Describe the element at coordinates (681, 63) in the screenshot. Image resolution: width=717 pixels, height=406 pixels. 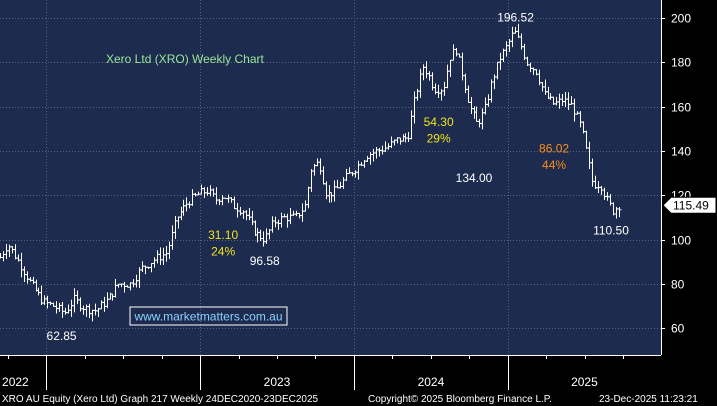
I see `y-tick-label: 180` at that location.